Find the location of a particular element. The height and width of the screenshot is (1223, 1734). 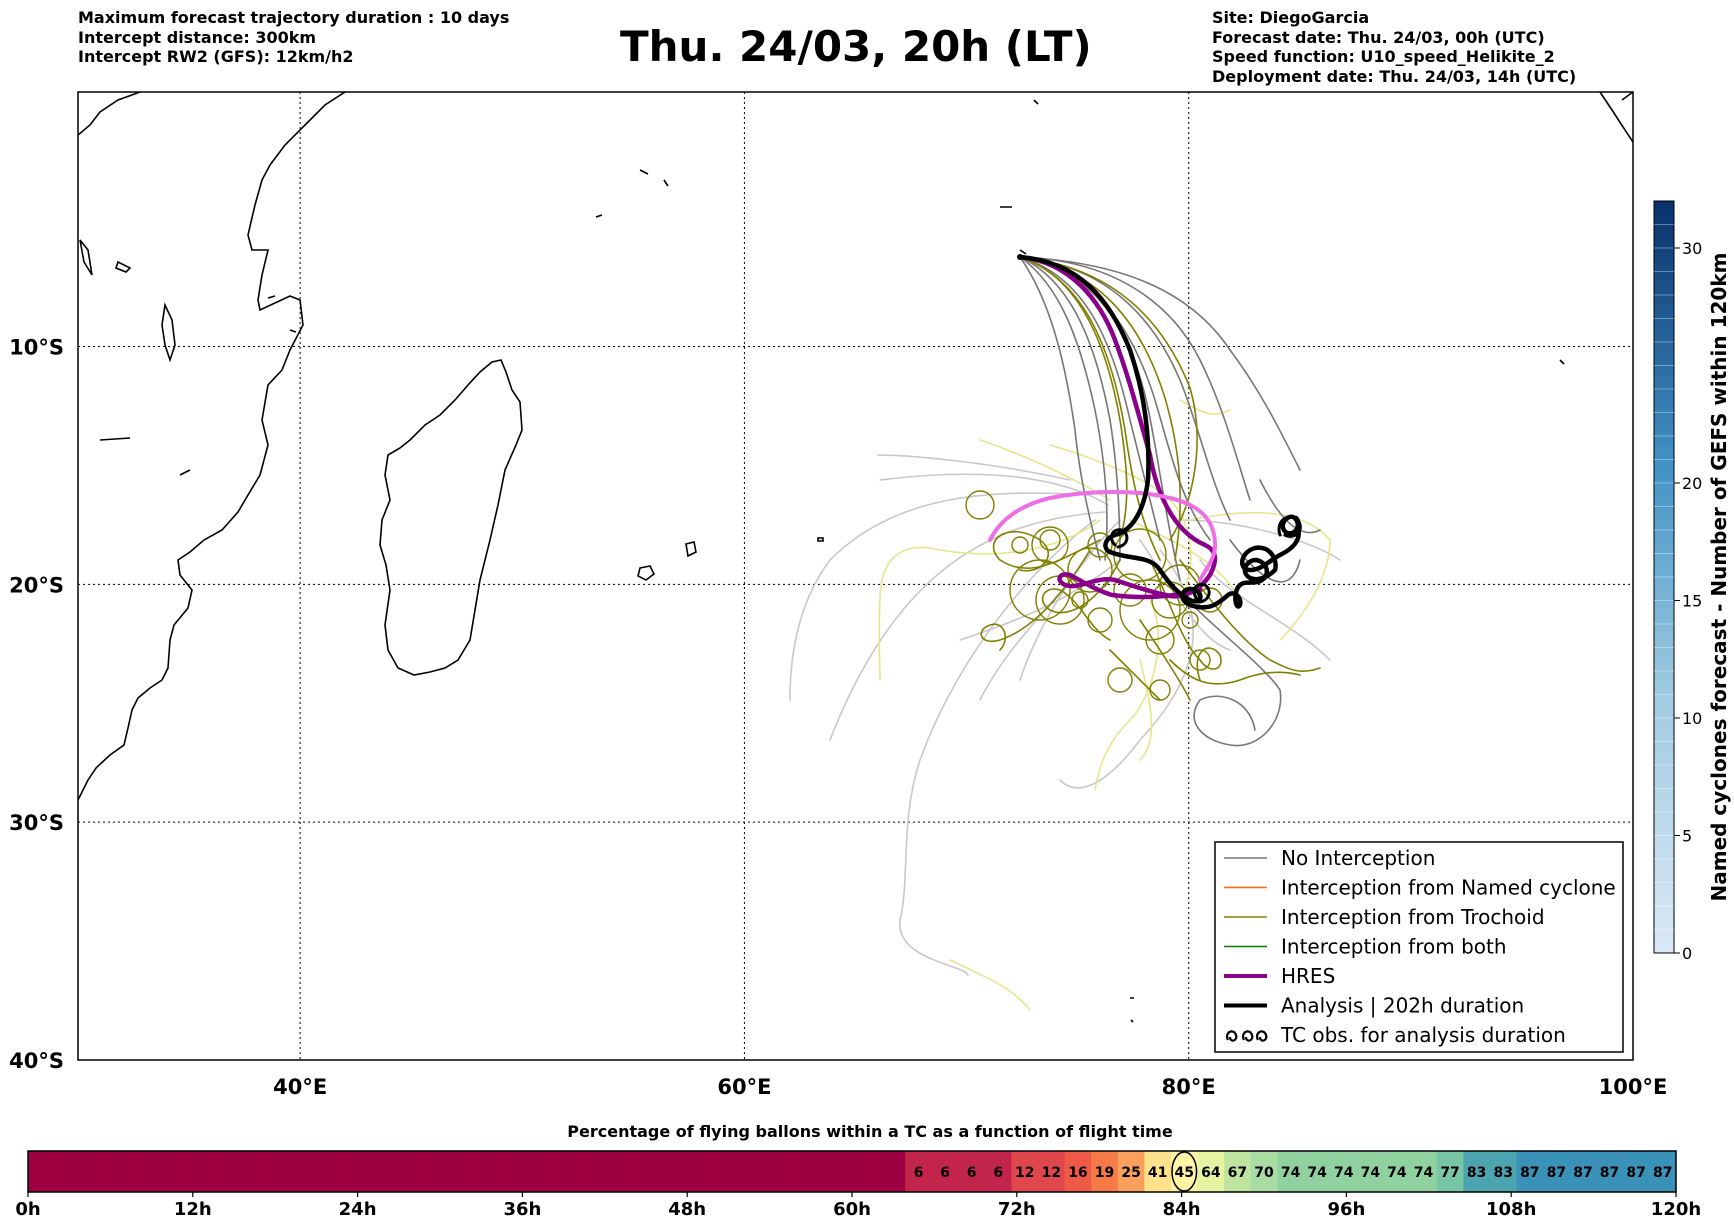

flight-time-tick-label: 60h is located at coordinates (852, 1209).